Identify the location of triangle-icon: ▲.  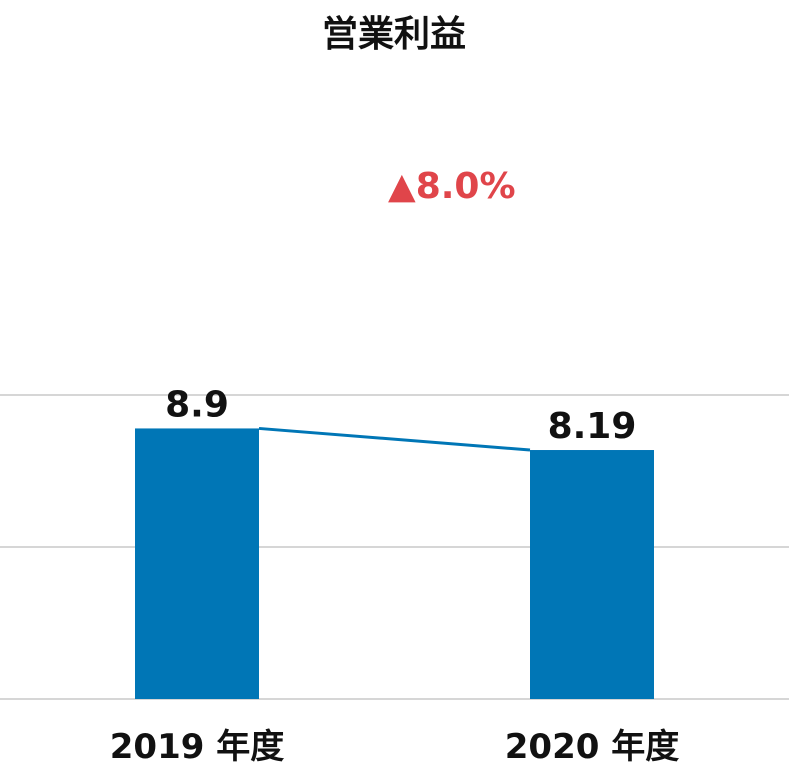
(402, 186).